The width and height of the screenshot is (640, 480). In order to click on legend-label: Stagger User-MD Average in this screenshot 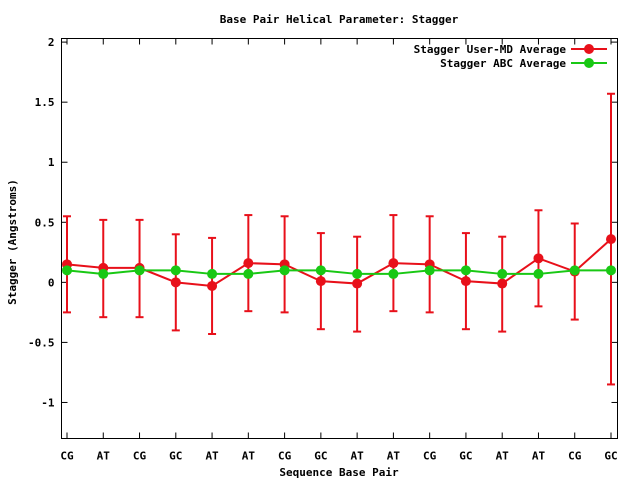, I will do `click(490, 49)`.